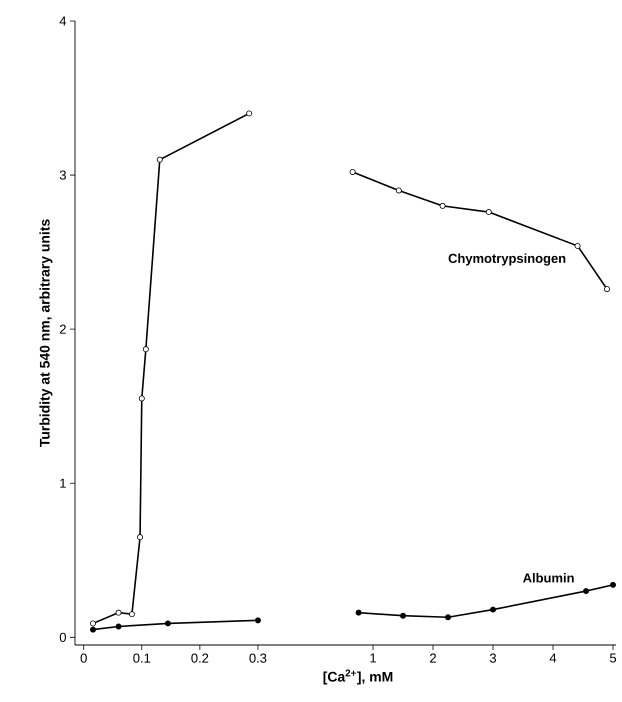 This screenshot has width=622, height=702. I want to click on x-tick-label: 0.2, so click(199, 658).